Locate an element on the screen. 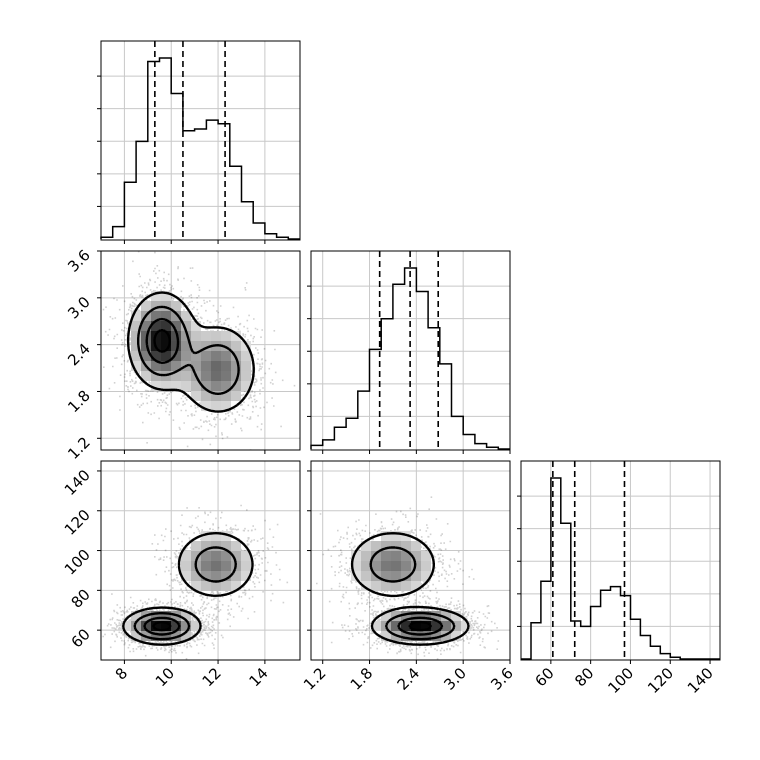 Image resolution: width=760 pixels, height=760 pixels. panel-frame is located at coordinates (410, 560).